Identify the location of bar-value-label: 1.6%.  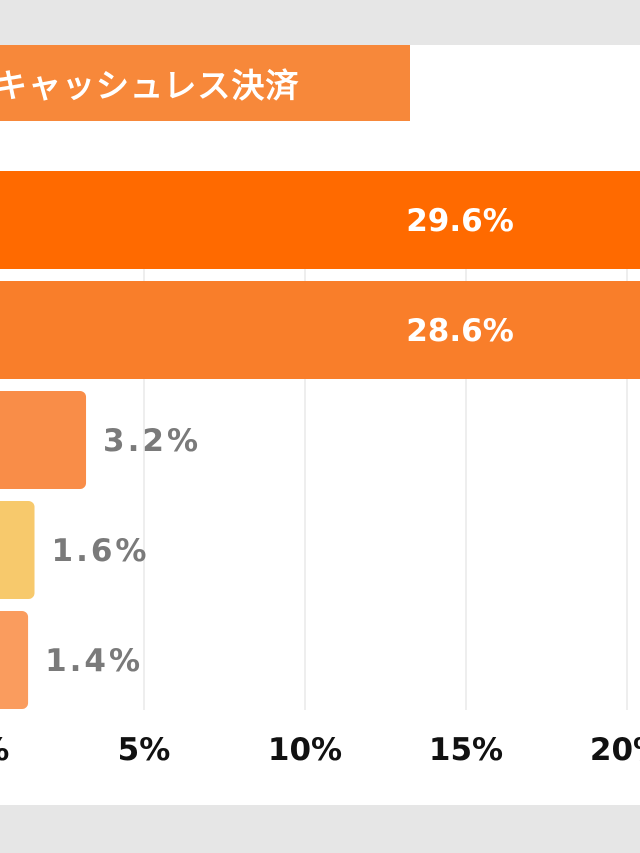
(101, 551).